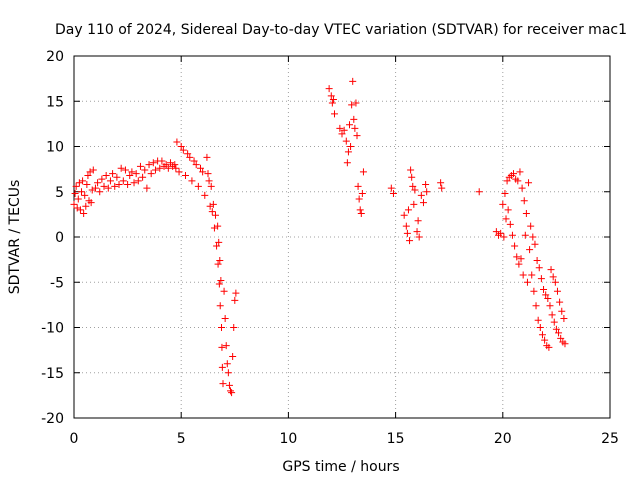 The image size is (640, 480). I want to click on x-tick-label: 0, so click(74, 439).